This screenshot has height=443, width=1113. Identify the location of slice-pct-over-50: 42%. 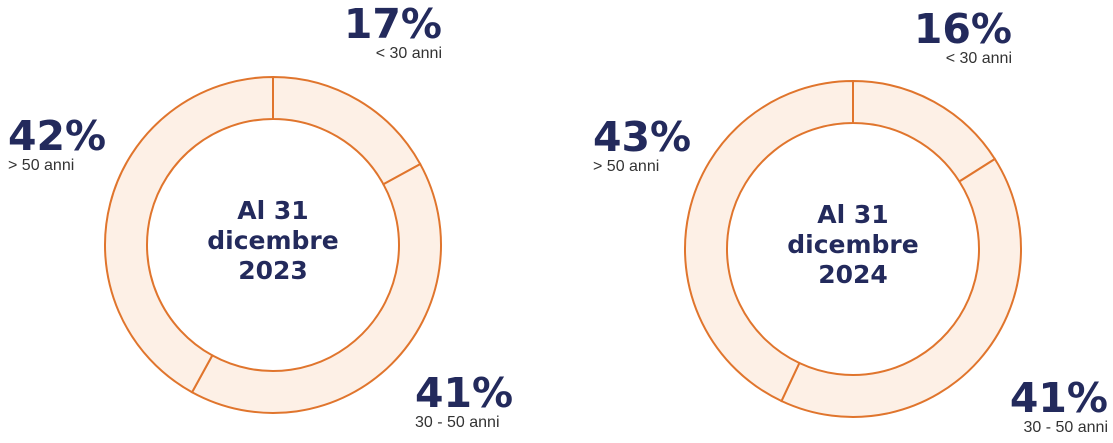
(57, 136).